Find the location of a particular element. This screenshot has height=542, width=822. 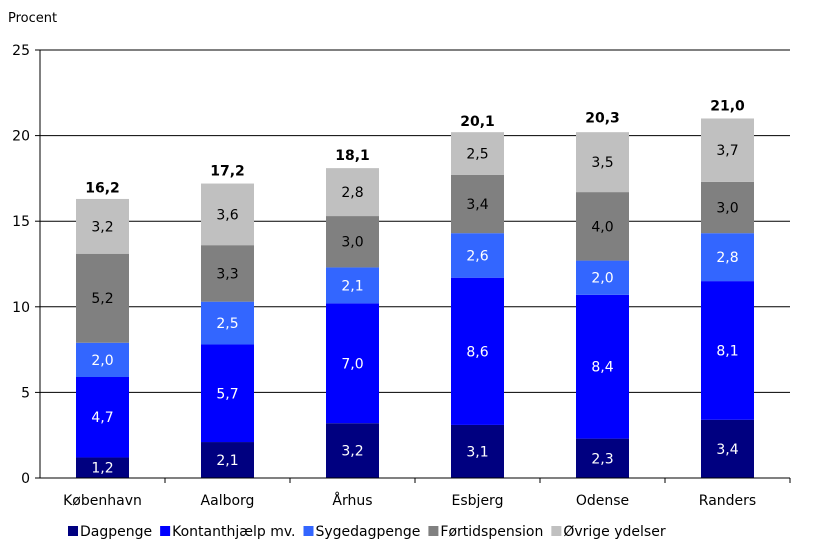

y-axis-unit-label: Procent is located at coordinates (32, 18).